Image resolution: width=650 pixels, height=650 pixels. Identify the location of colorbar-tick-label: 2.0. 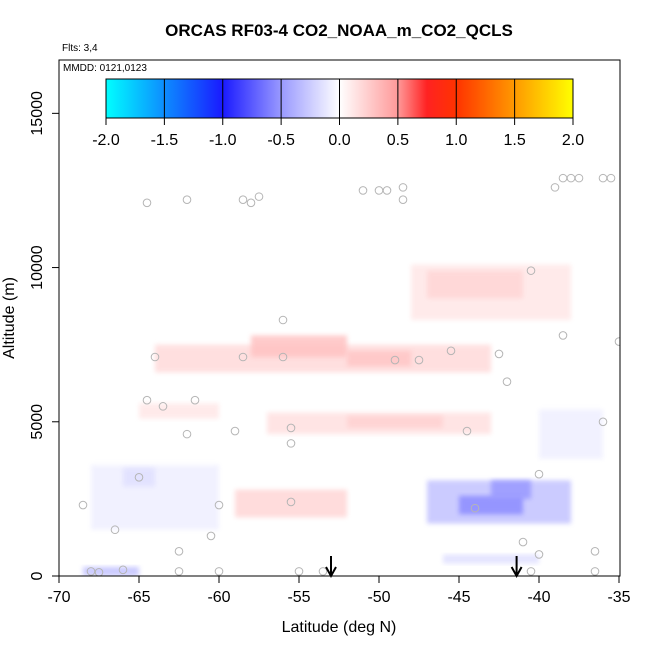
(573, 140).